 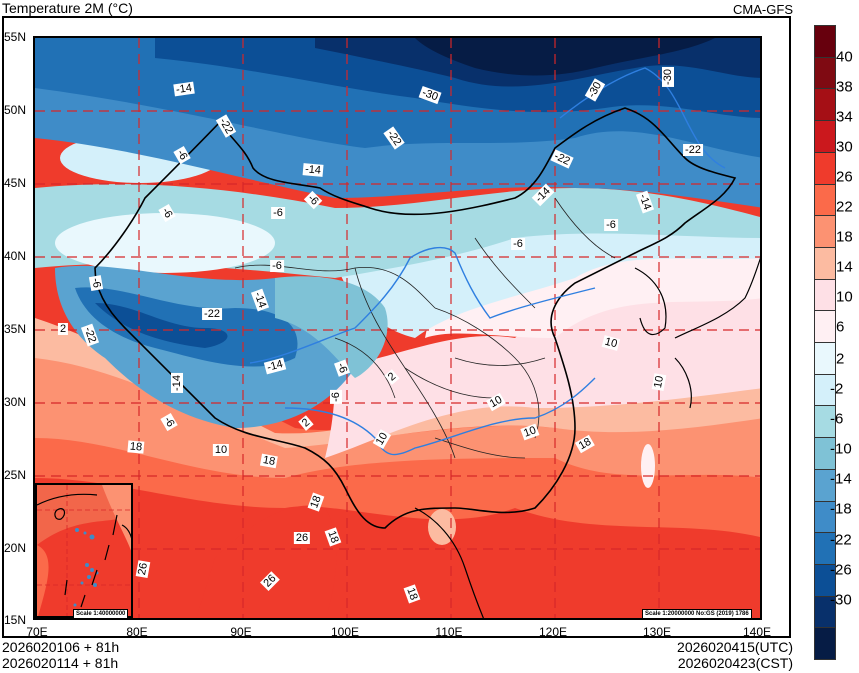 I want to click on colorbar-label: 2, so click(x=840, y=359).